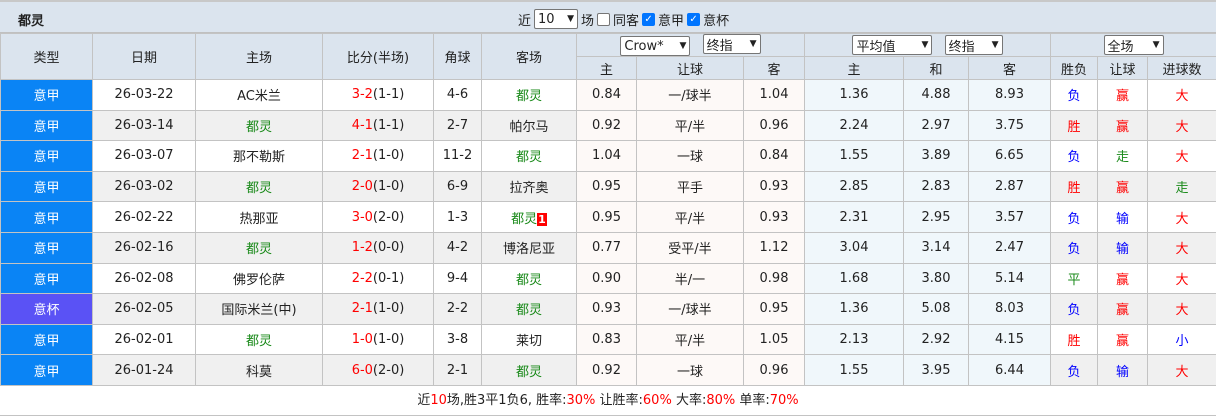 The height and width of the screenshot is (420, 1216). Describe the element at coordinates (388, 95) in the screenshot. I see `half-time-score: (1-1)` at that location.